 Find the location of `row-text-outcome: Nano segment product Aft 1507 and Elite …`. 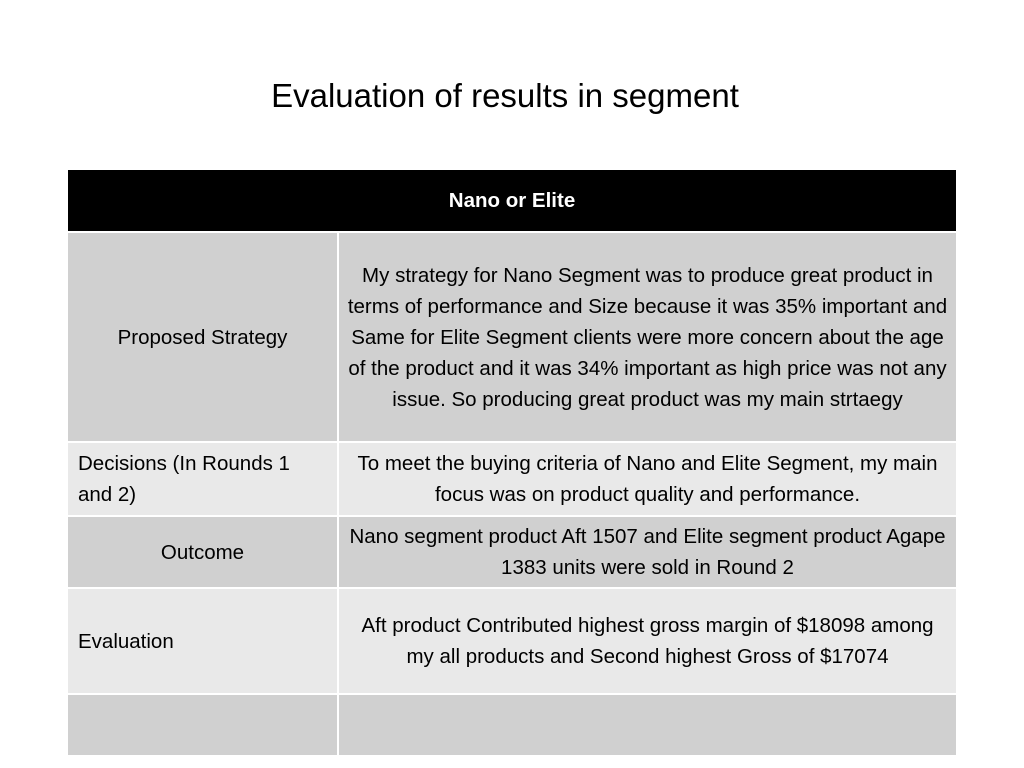

row-text-outcome: Nano segment product Aft 1507 and Elite … is located at coordinates (647, 552).